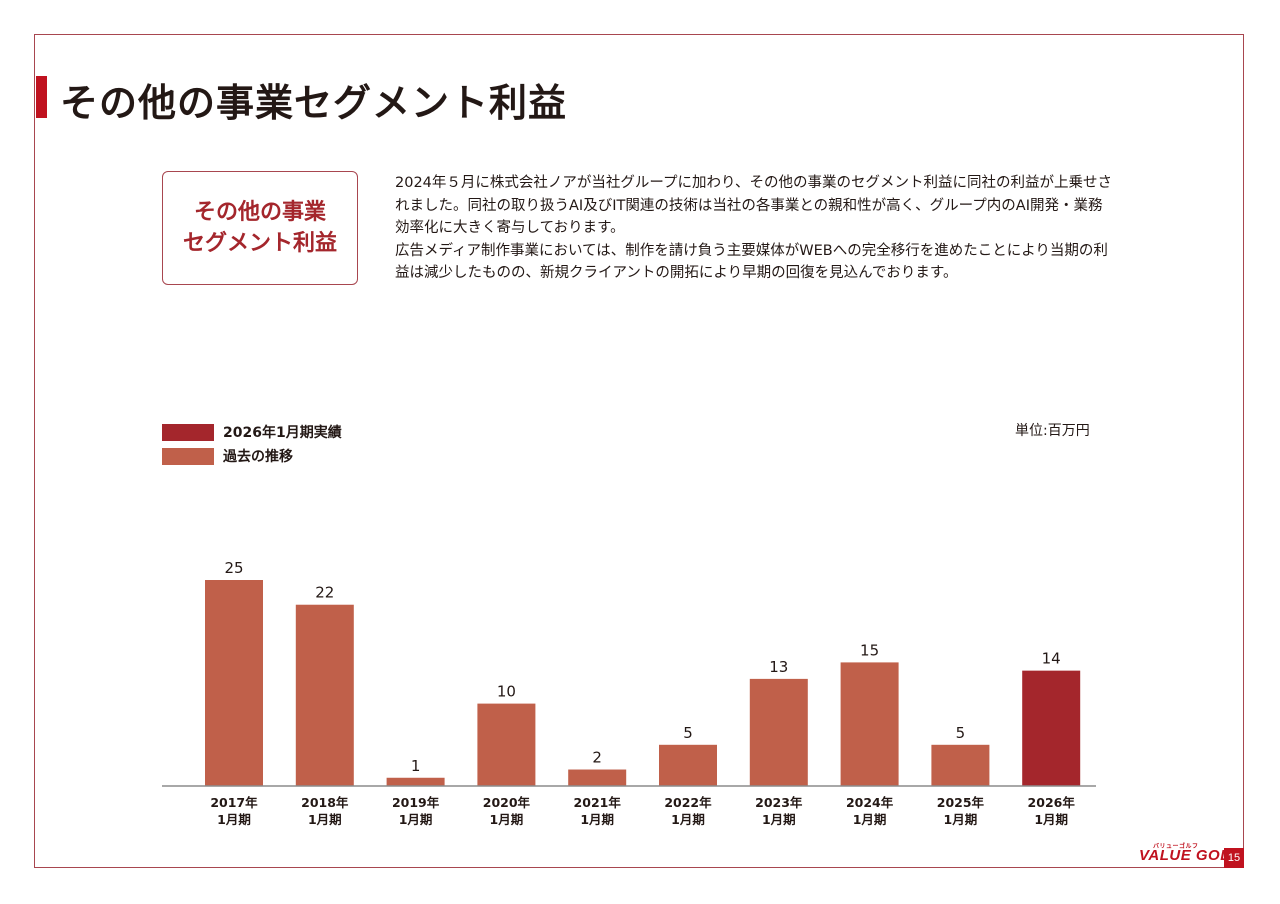 This screenshot has width=1280, height=904. What do you see at coordinates (1052, 802) in the screenshot?
I see `x-tick-label: 2026年` at bounding box center [1052, 802].